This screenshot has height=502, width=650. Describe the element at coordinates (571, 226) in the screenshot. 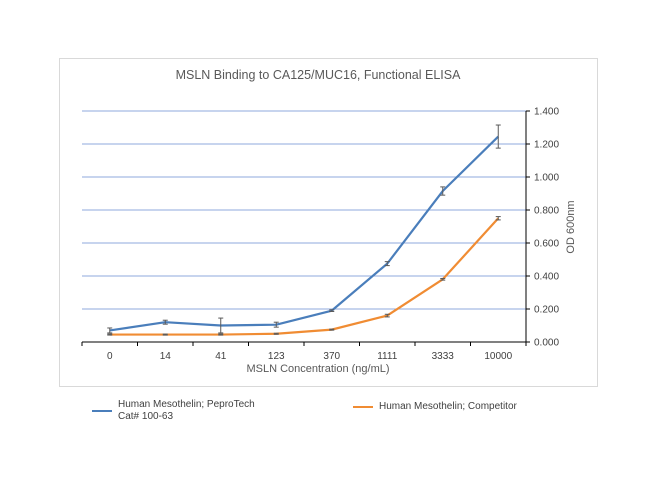

I see `y-axis-label: OD 600nm` at that location.